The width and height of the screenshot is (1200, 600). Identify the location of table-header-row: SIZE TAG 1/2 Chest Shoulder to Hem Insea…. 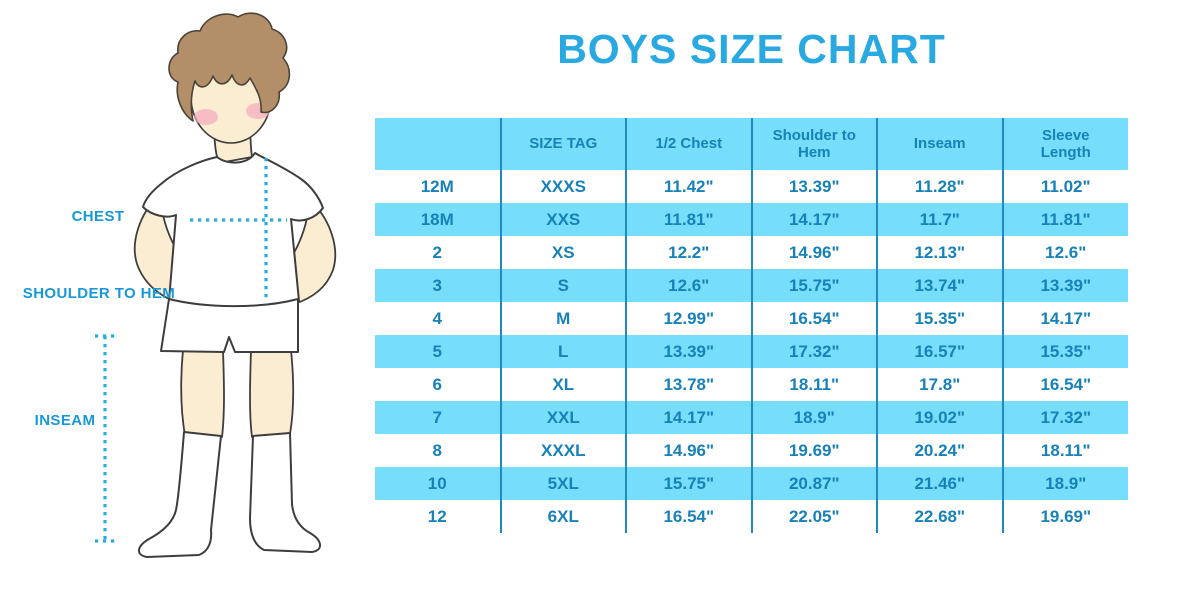
(751, 144).